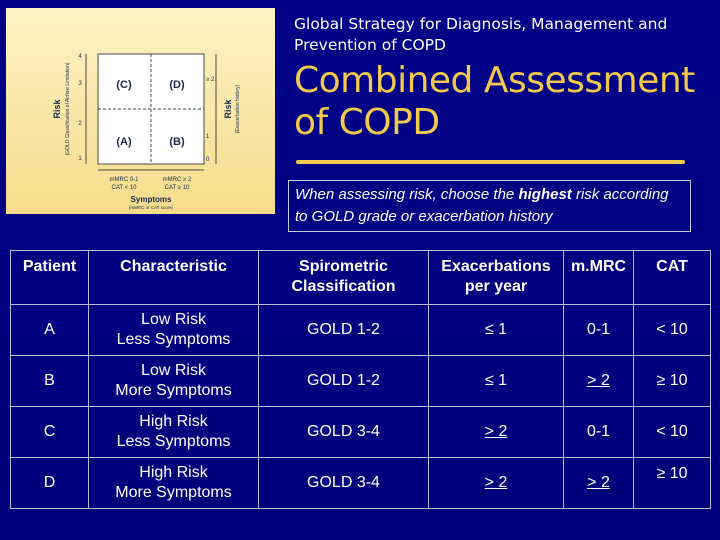 Image resolution: width=720 pixels, height=540 pixels. Describe the element at coordinates (238, 108) in the screenshot. I see `right-axis-sublabel: (Exacerbation history)` at that location.